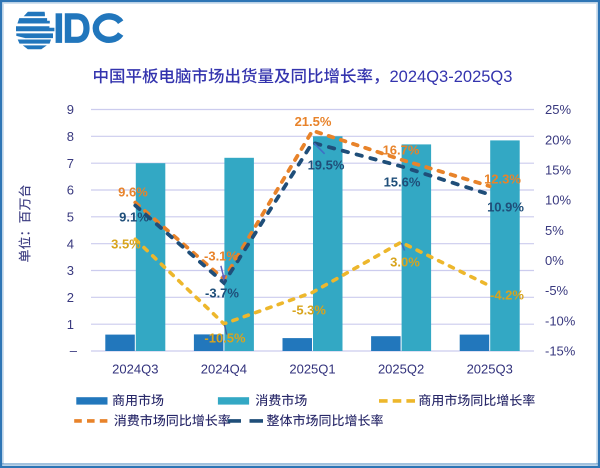  What do you see at coordinates (401, 149) in the screenshot?
I see `svg-text: 16.7%` at bounding box center [401, 149].